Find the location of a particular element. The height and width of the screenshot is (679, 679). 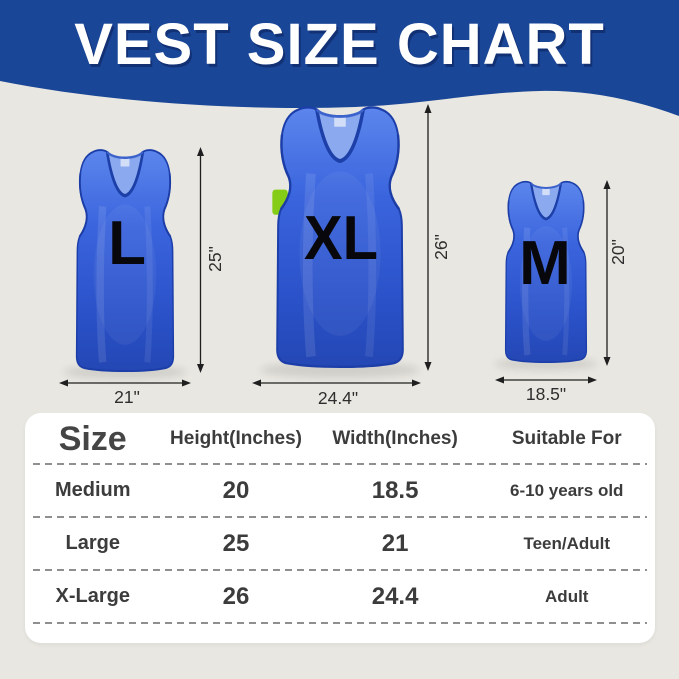

column-header-size: Size is located at coordinates (92, 438).